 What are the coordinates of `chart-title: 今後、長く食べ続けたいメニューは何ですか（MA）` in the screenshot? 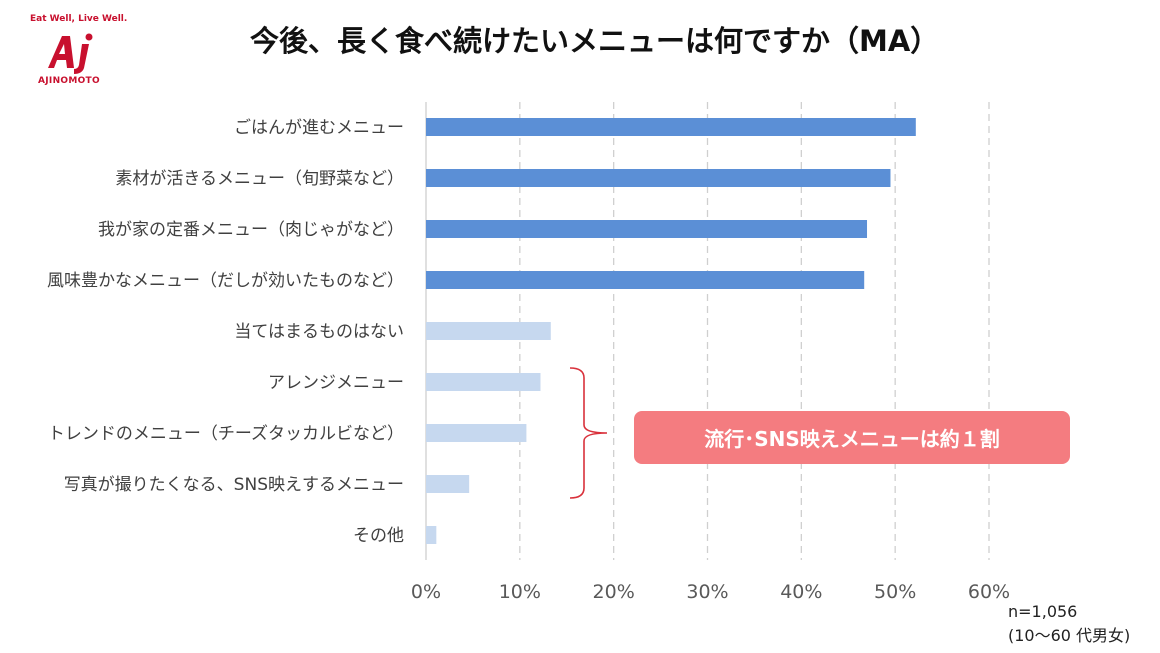 It's located at (595, 41).